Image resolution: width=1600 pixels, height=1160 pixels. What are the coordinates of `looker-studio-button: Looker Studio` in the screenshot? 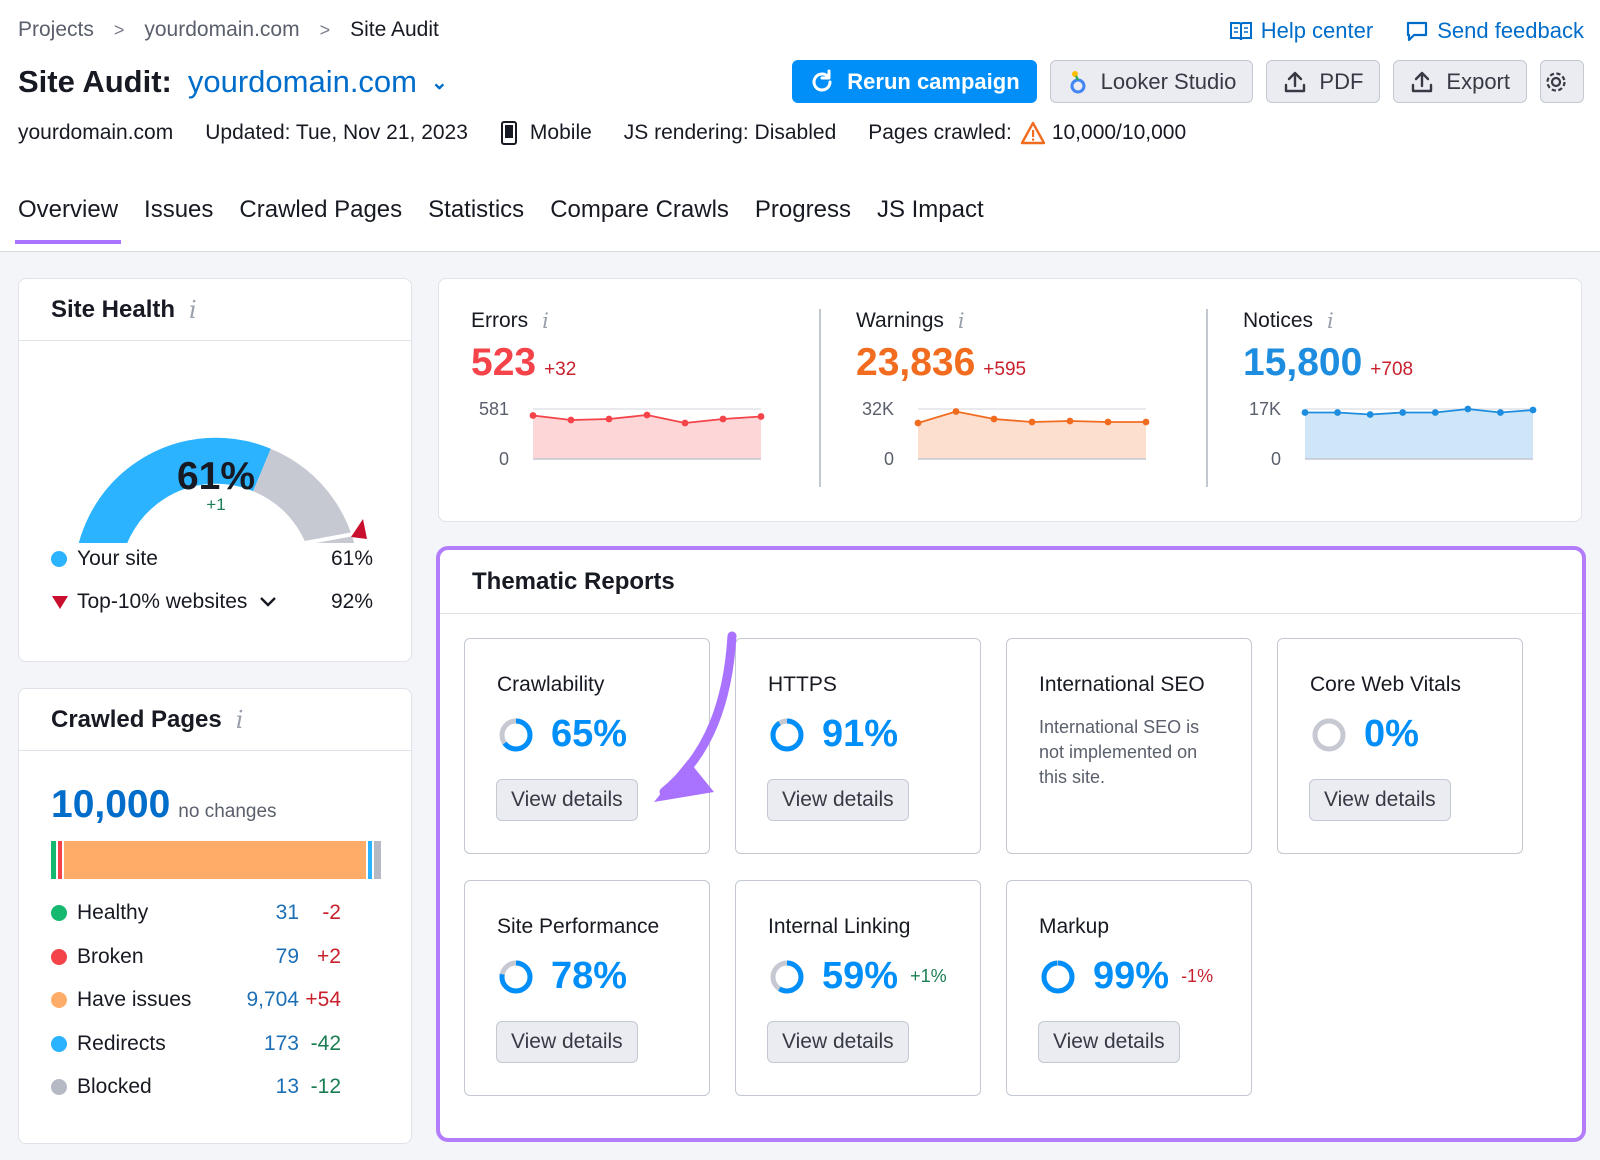 It's located at (1151, 81).